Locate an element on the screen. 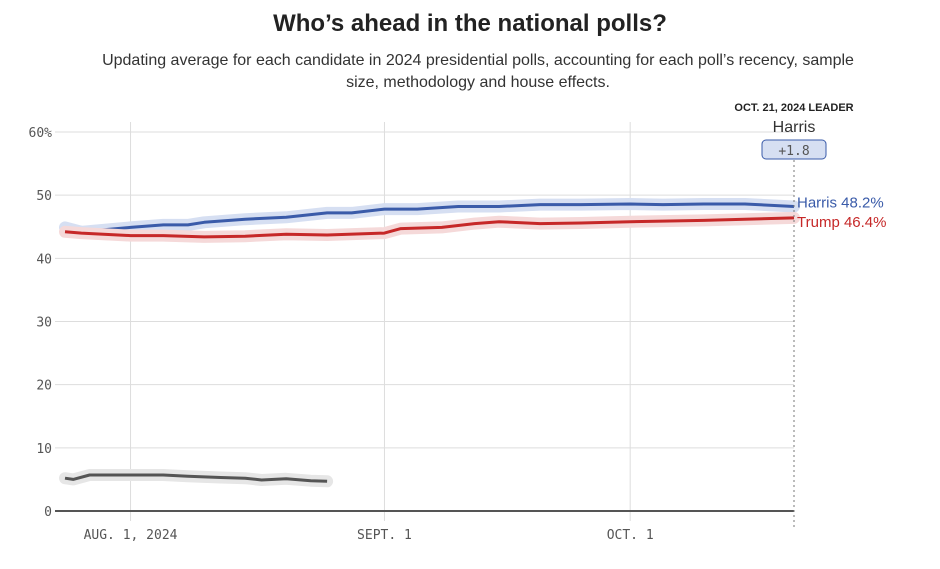 This screenshot has height=569, width=940. leader-margin: +1.8 is located at coordinates (793, 151).